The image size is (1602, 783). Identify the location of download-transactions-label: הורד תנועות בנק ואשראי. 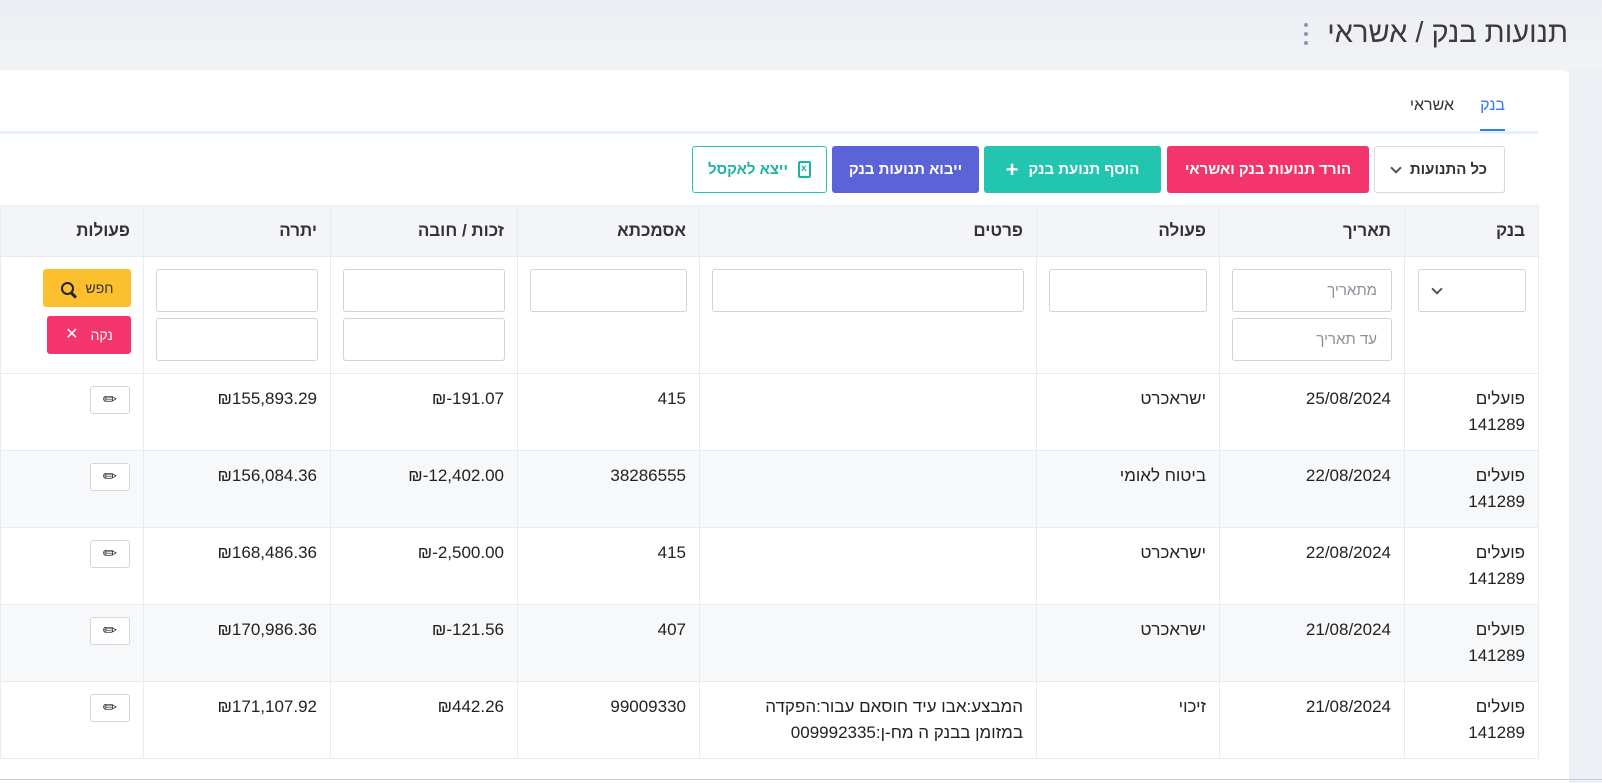
(1268, 169).